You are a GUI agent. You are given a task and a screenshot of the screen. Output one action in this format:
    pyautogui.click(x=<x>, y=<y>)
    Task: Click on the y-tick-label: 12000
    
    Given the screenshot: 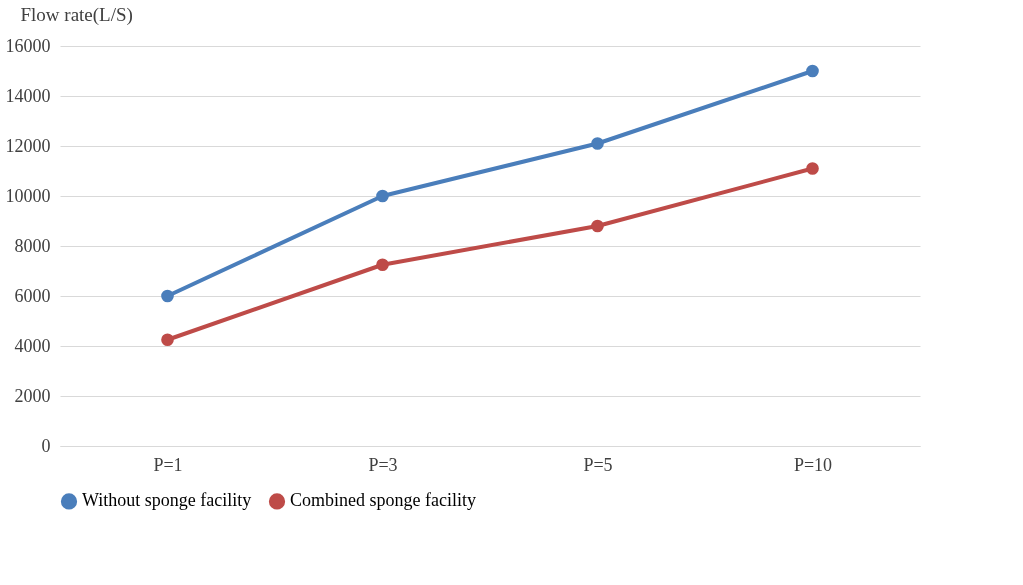 What is the action you would take?
    pyautogui.click(x=28, y=145)
    